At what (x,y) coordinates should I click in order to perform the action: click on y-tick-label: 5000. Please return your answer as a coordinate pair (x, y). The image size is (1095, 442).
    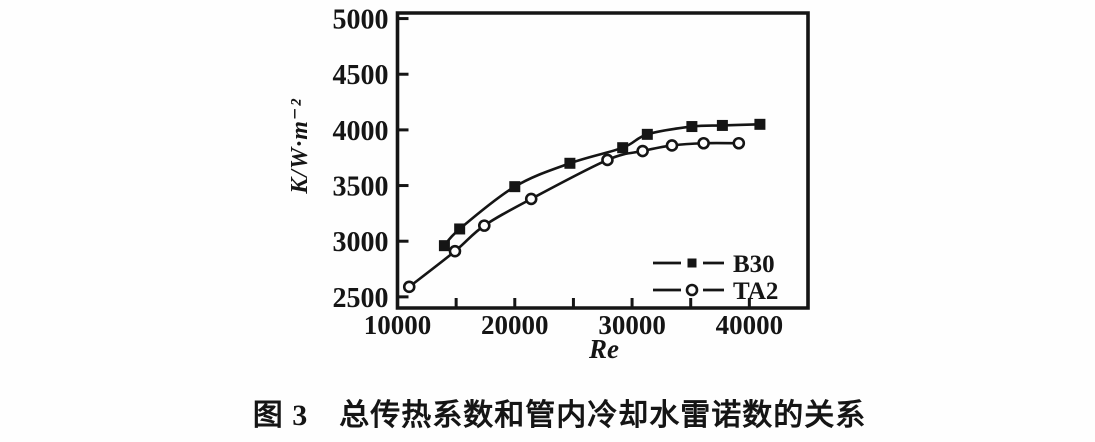
    Looking at the image, I should click on (361, 20).